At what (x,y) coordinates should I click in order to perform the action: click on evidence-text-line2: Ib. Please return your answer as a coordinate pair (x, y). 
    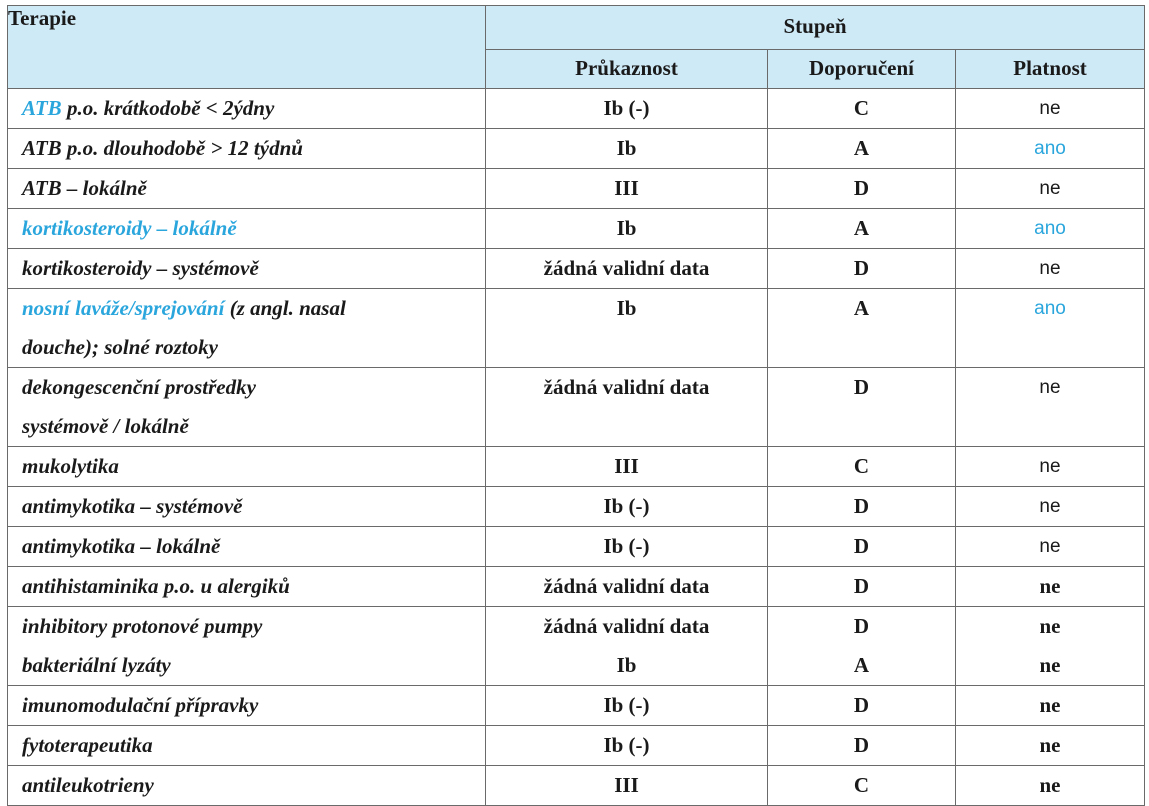
    Looking at the image, I should click on (626, 665).